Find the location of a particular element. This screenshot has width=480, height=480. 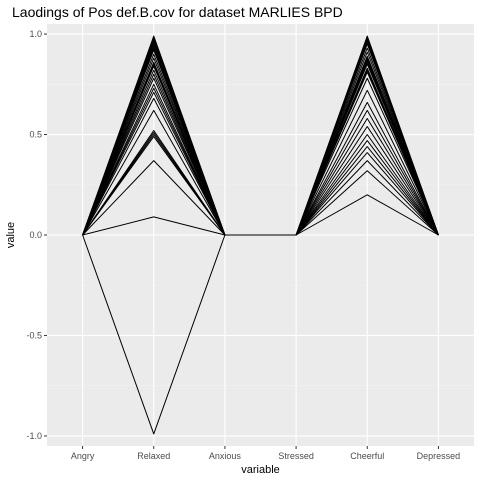

y-tick-label: -1.0 is located at coordinates (34, 436).